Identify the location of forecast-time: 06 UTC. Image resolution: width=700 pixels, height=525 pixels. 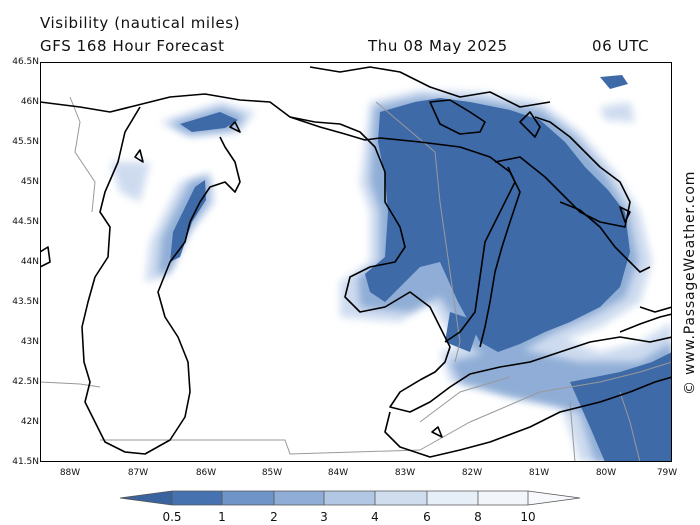
(621, 46).